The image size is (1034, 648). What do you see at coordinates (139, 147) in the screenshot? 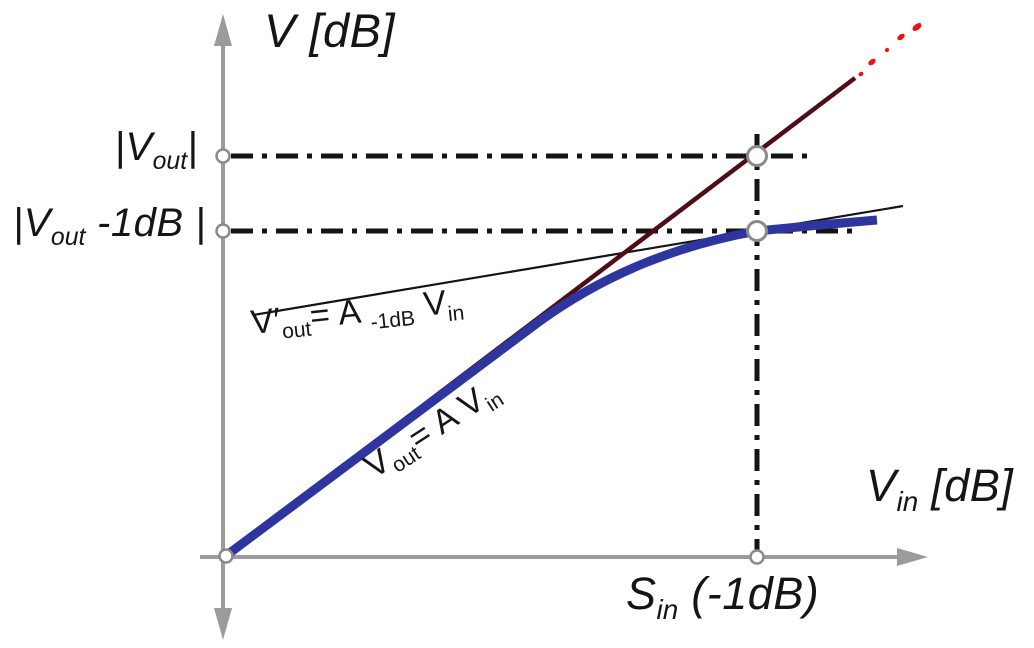
I see `vout-base: V` at bounding box center [139, 147].